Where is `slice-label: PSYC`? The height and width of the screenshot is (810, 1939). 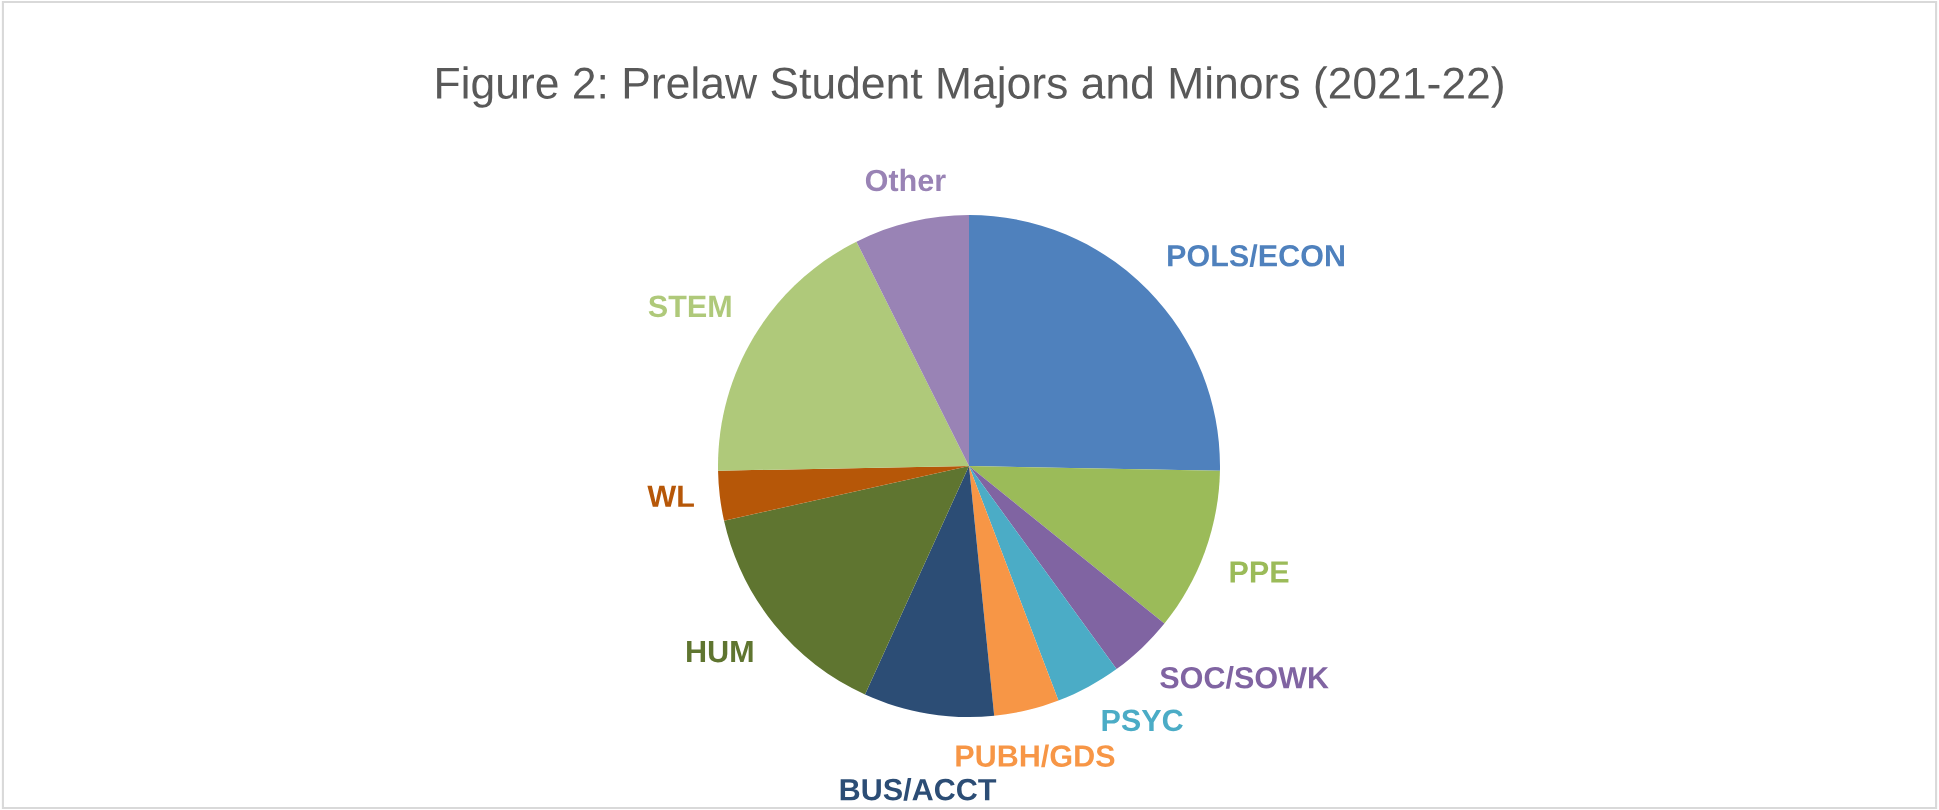
slice-label: PSYC is located at coordinates (1142, 720).